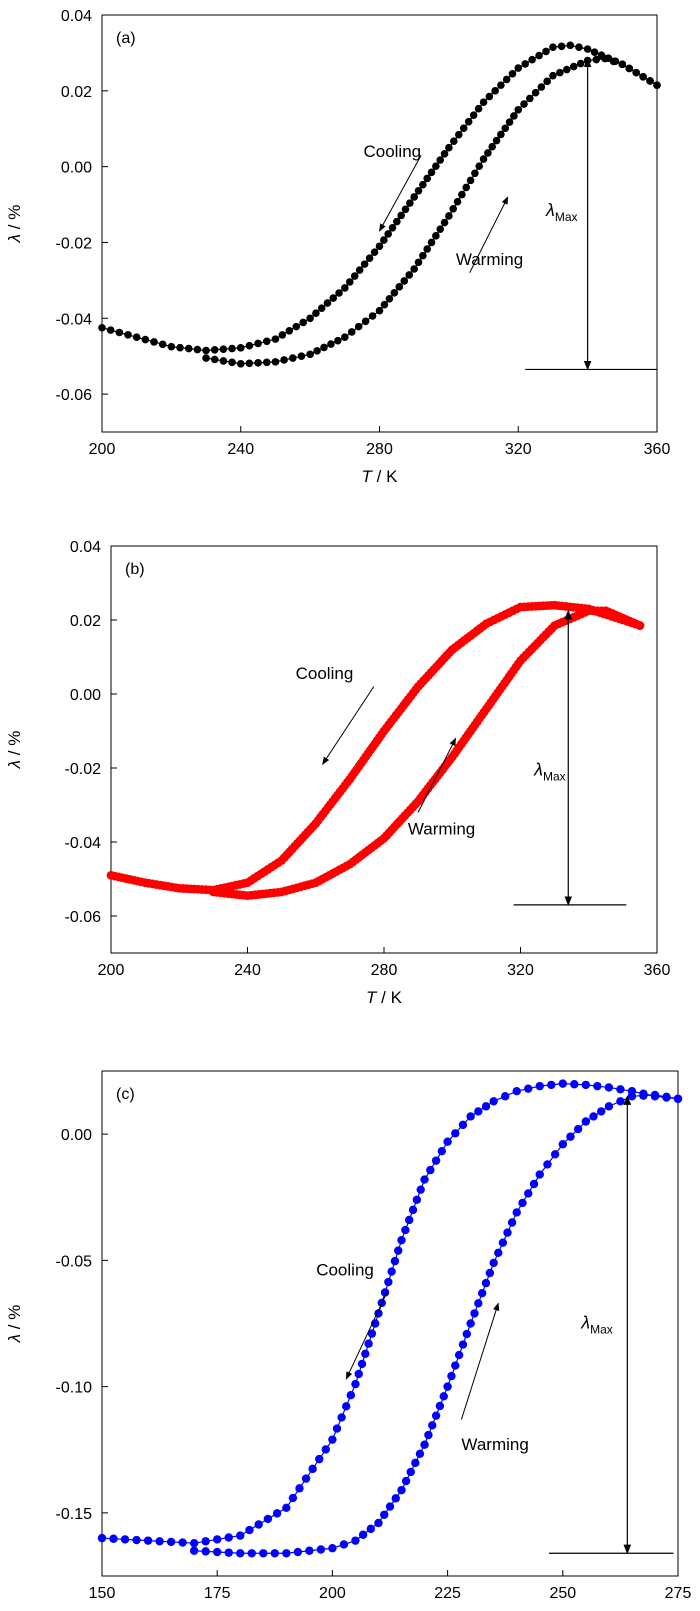  What do you see at coordinates (217, 1593) in the screenshot?
I see `x-tick-label: 175` at bounding box center [217, 1593].